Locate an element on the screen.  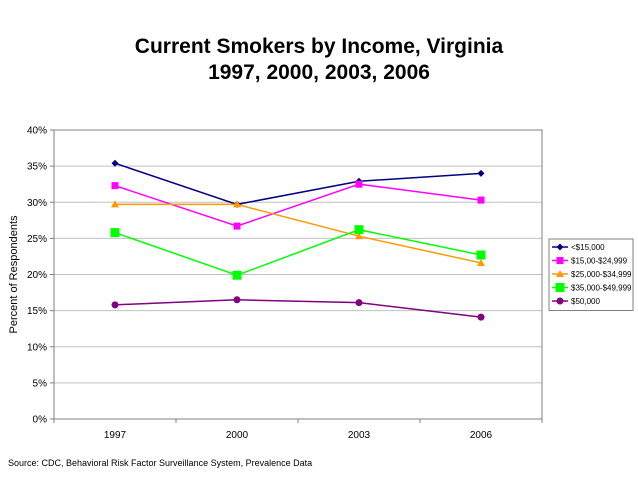
legend-item-3: $35,000-$49,999 is located at coordinates (592, 288).